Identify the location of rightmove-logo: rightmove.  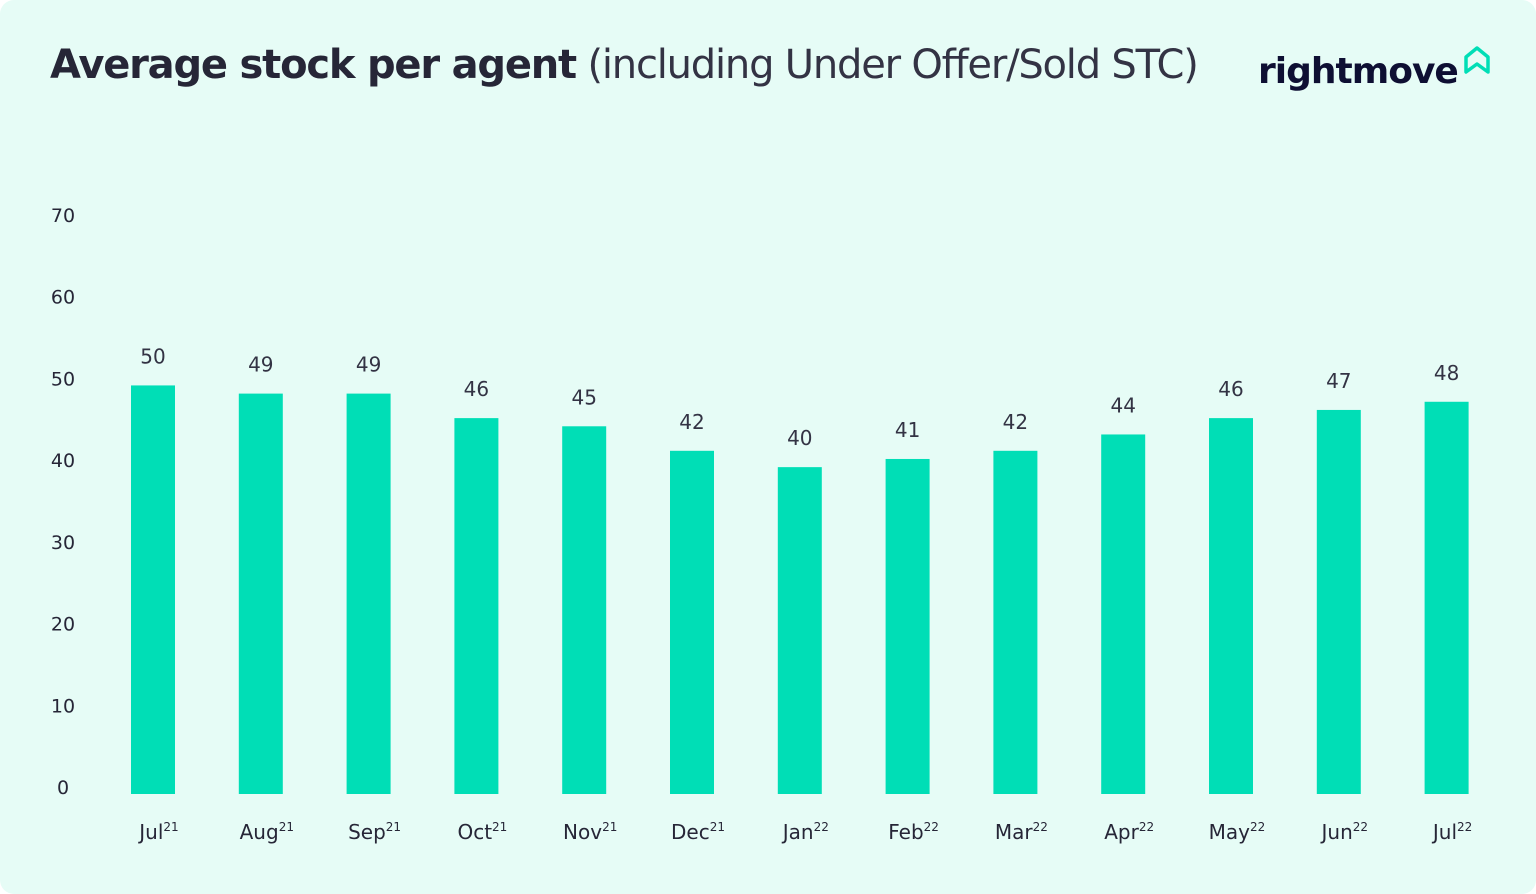
(1375, 68).